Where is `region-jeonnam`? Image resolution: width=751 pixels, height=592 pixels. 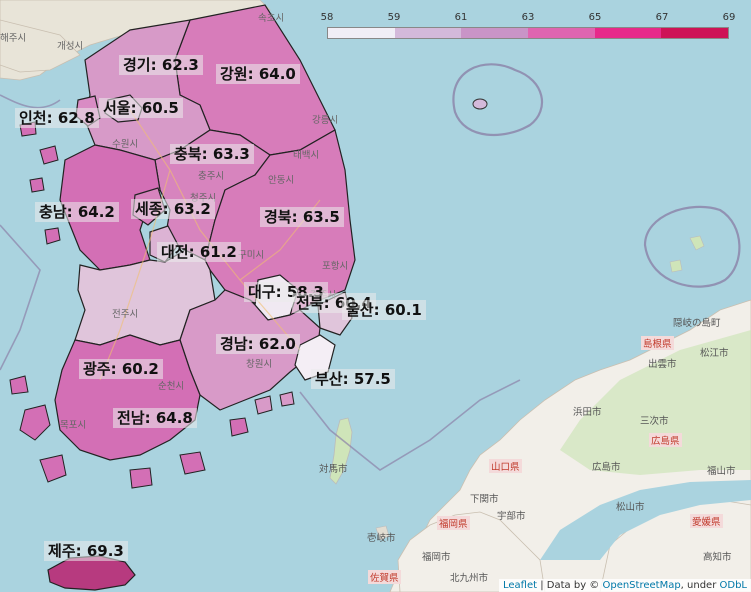
region-jeonnam is located at coordinates (127, 397).